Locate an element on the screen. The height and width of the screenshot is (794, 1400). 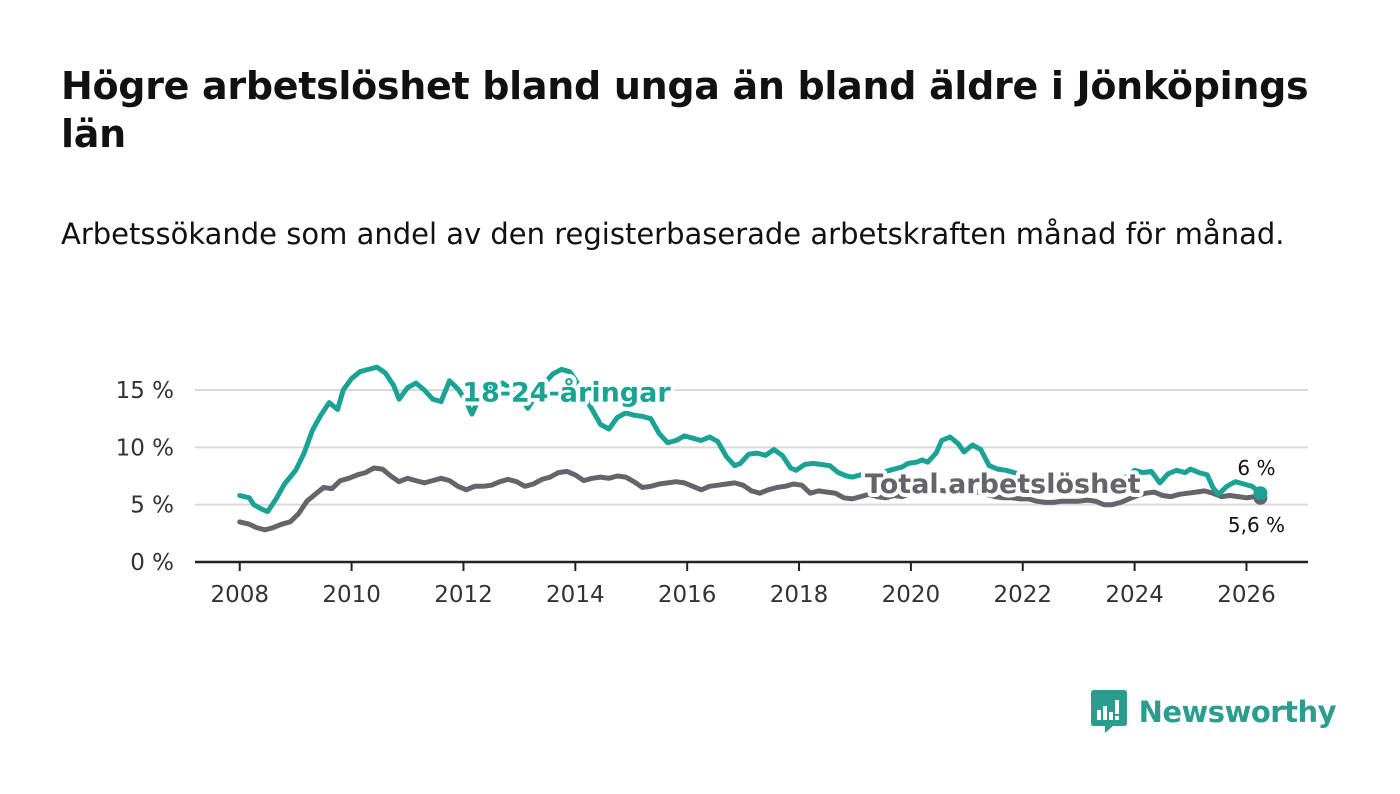
series-label-youth: 18-24-åringar is located at coordinates (566, 392).